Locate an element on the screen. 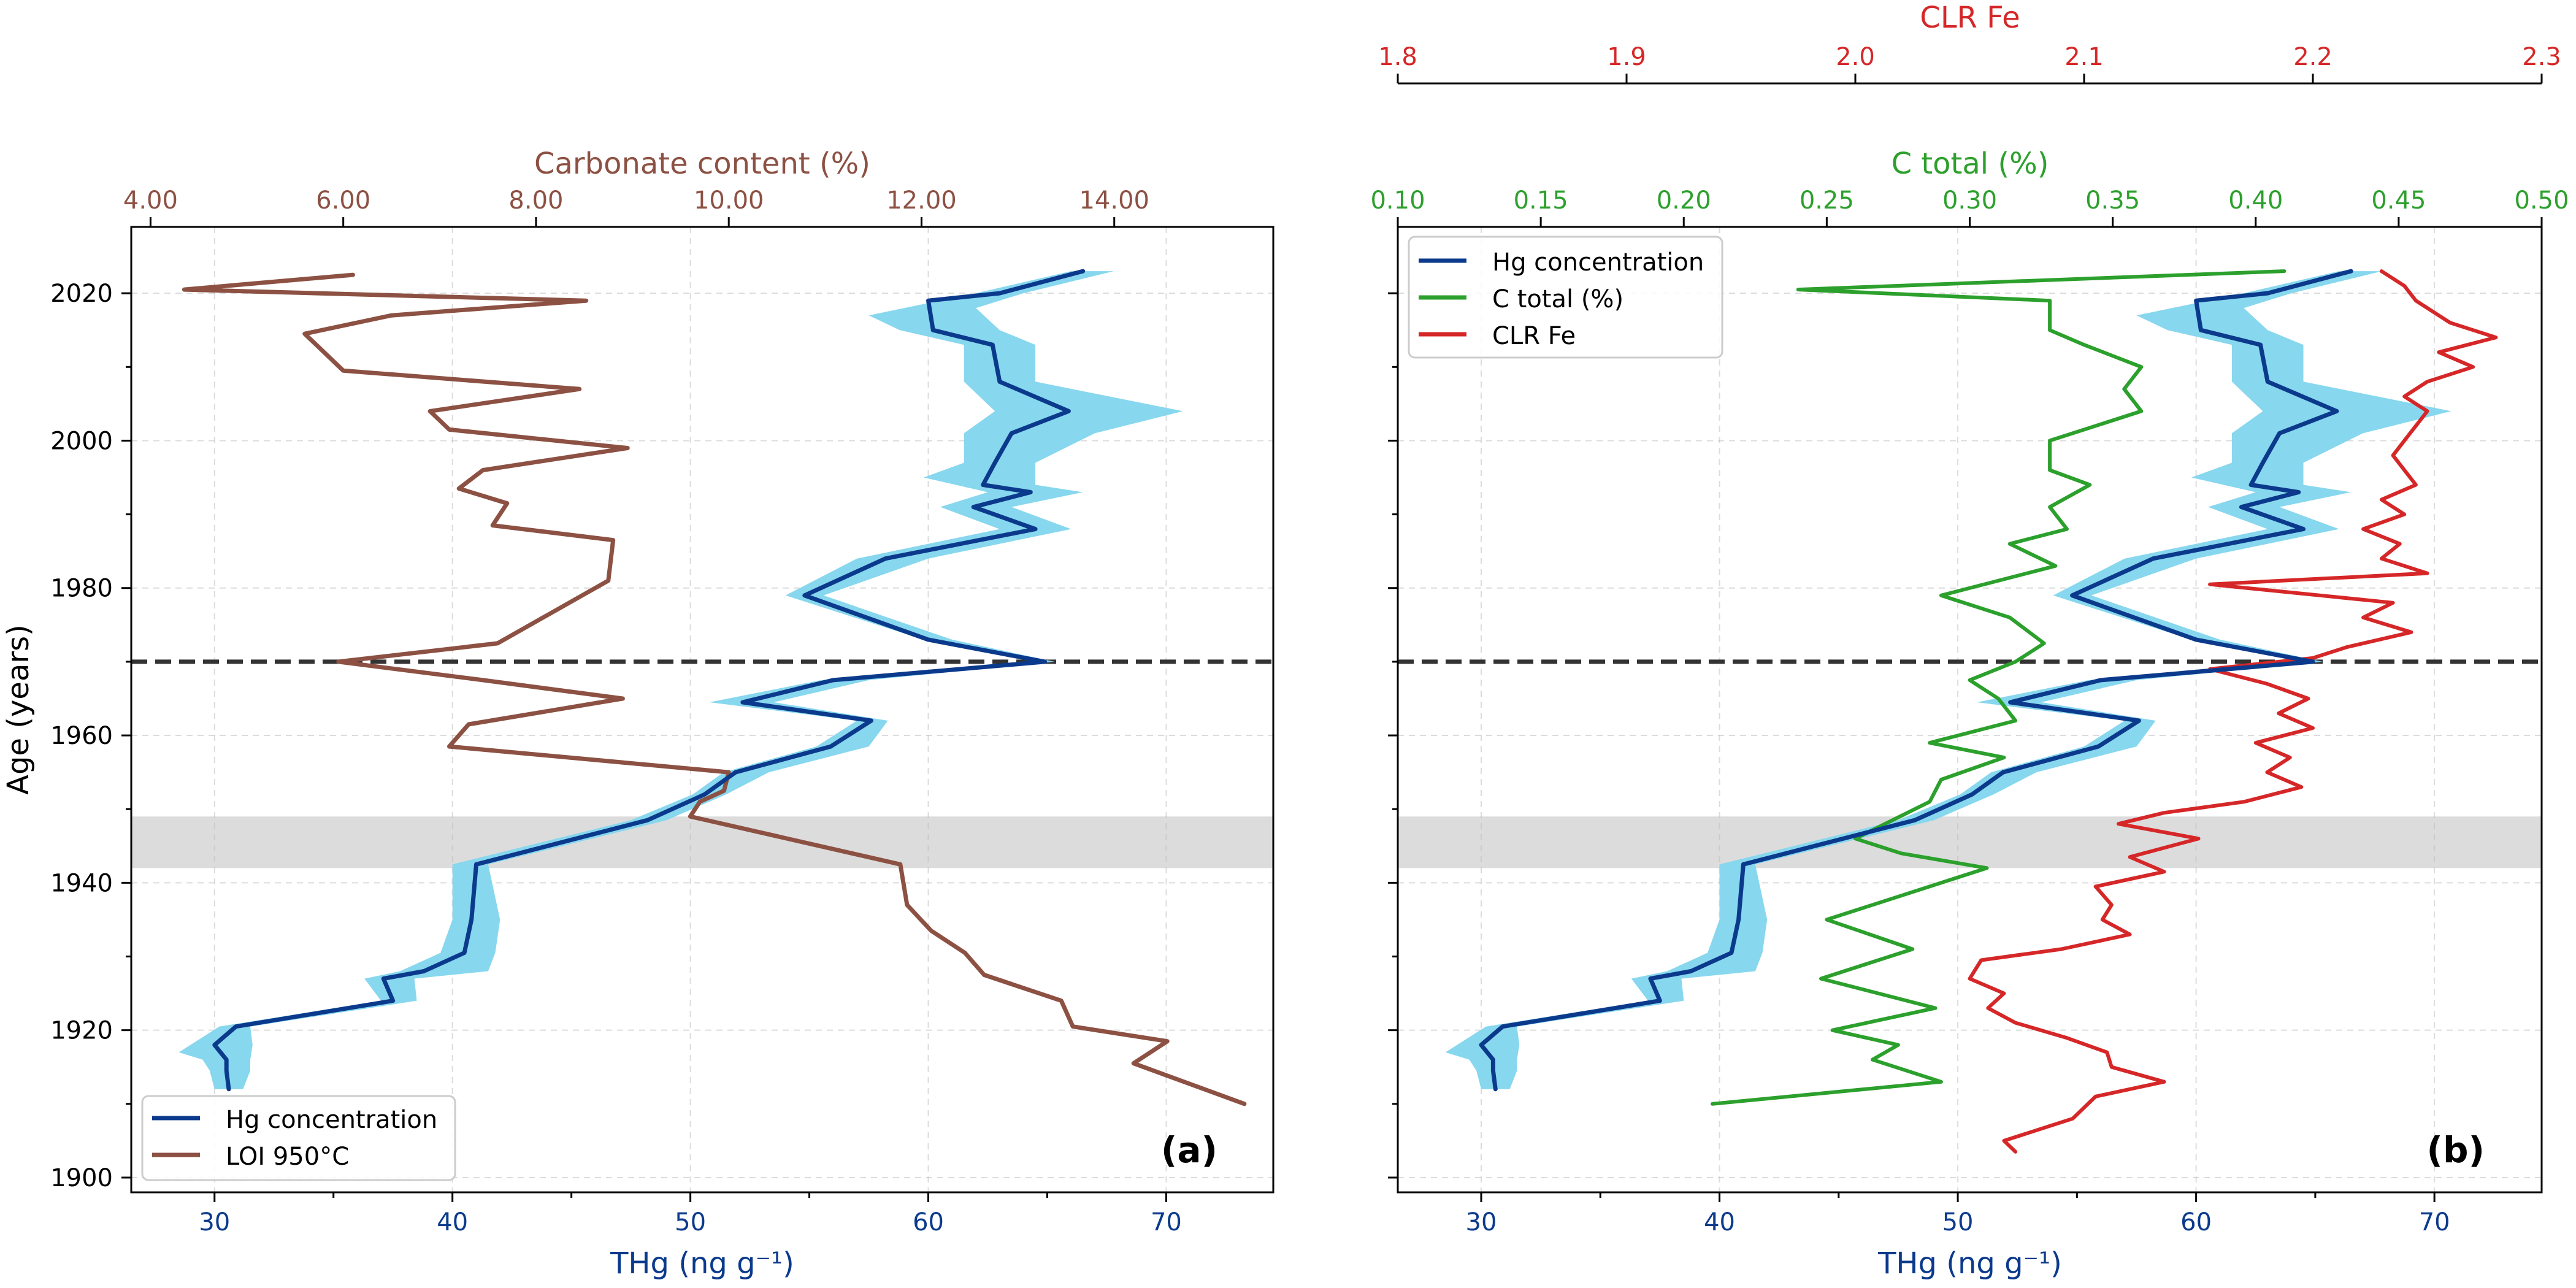 Image resolution: width=2576 pixels, height=1288 pixels. b-top2-tick-label-5: 2.3 is located at coordinates (2541, 57).